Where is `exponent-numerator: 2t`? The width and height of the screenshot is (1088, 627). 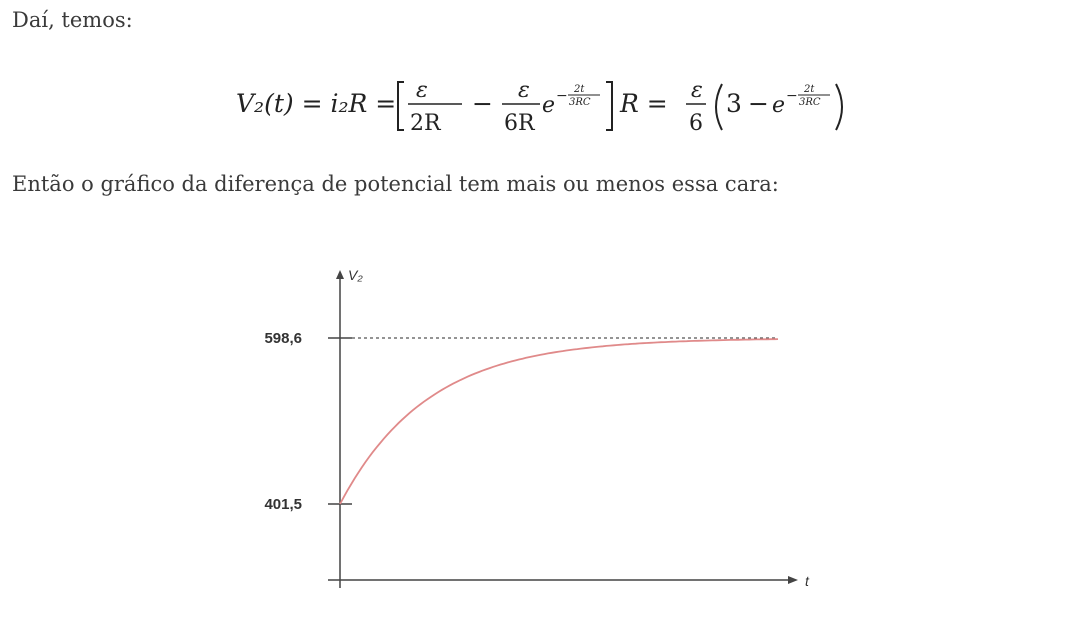 exponent-numerator: 2t is located at coordinates (579, 89).